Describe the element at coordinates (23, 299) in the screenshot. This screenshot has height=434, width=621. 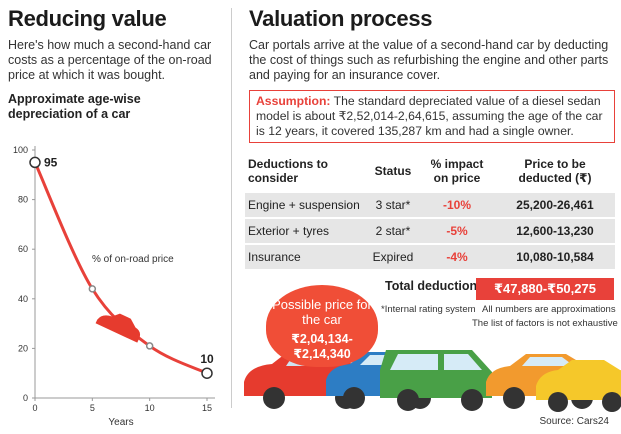
I see `y-tick-label: 40` at that location.